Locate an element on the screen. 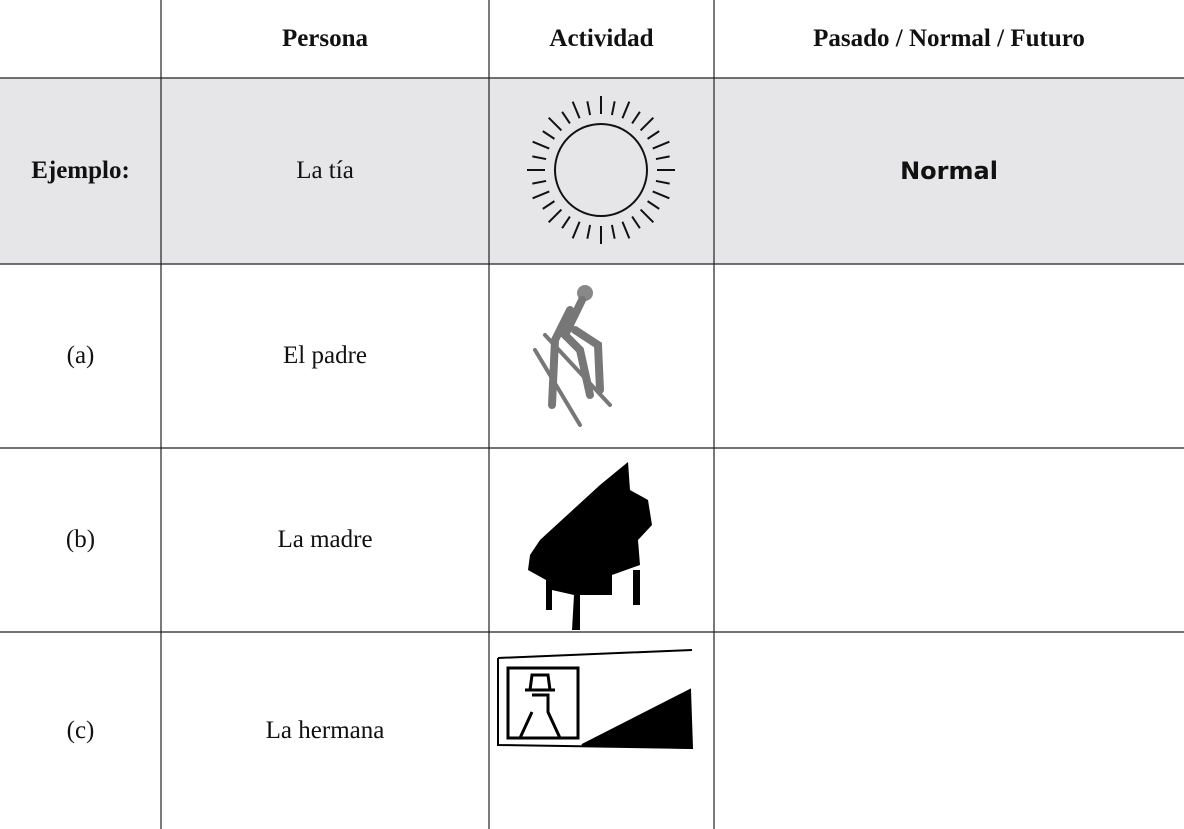 This screenshot has height=829, width=1184. sun-icon is located at coordinates (601, 170).